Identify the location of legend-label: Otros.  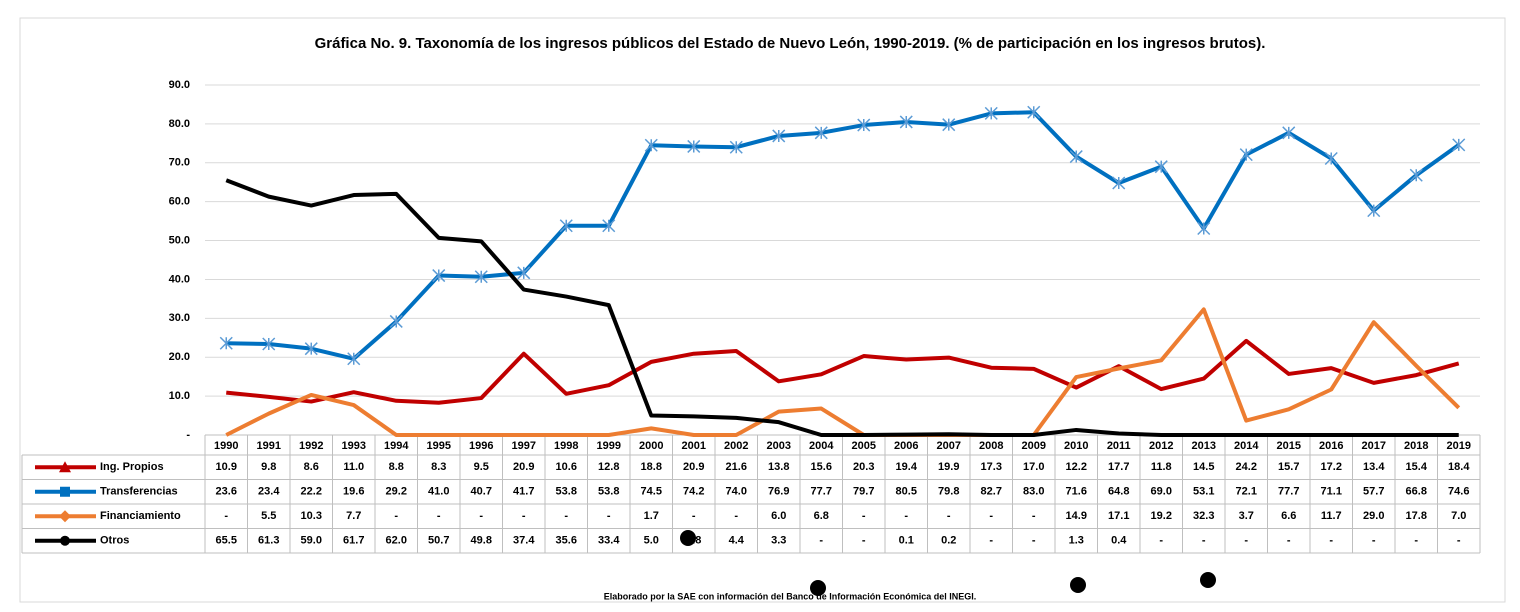
(114, 541).